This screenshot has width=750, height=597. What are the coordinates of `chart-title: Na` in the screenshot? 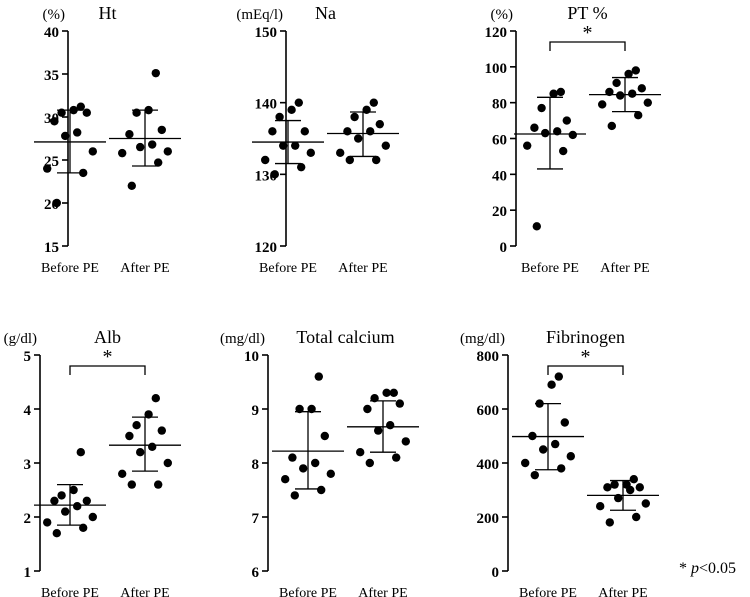 It's located at (325, 13).